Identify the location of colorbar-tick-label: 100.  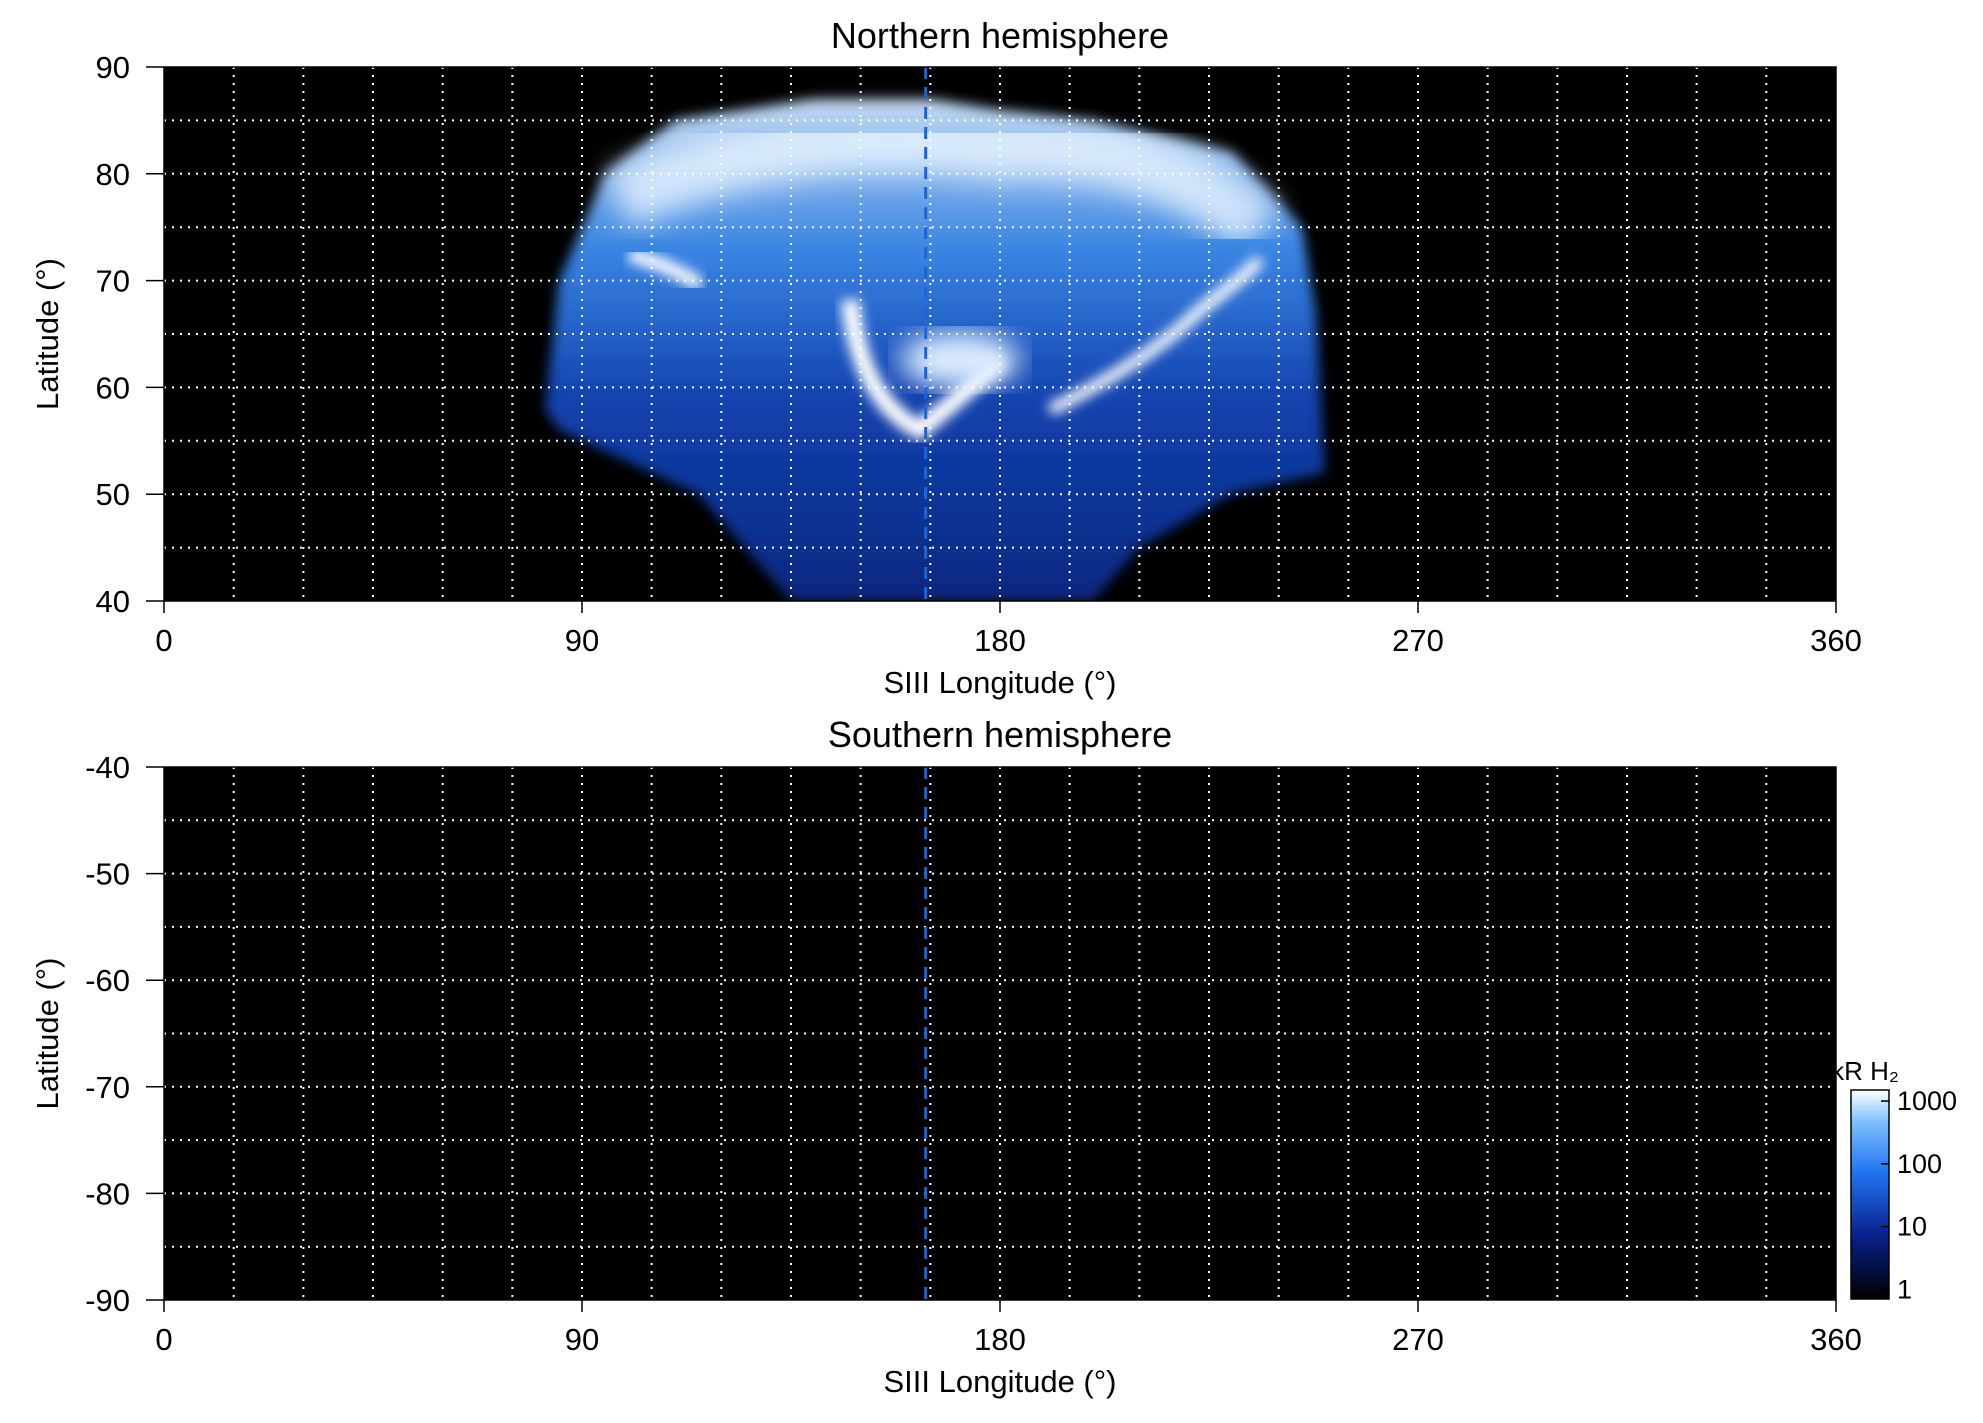
(1919, 1164).